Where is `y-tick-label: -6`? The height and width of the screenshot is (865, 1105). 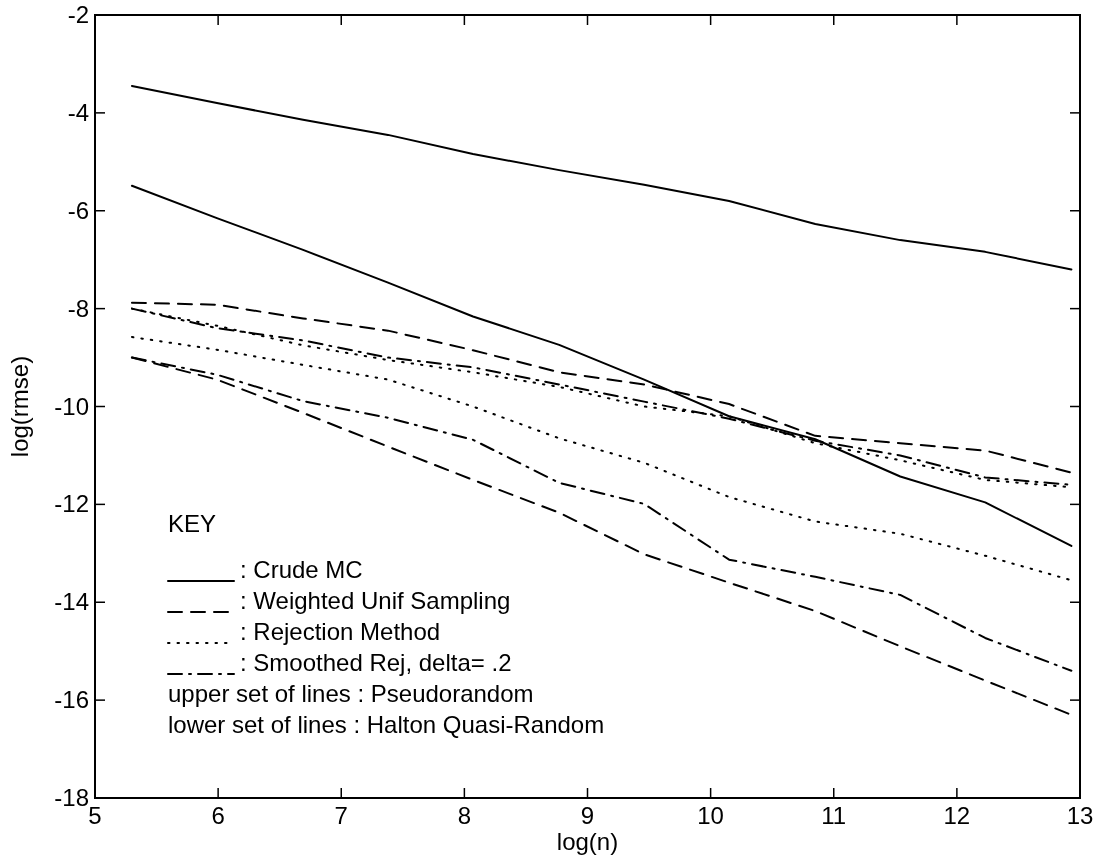 y-tick-label: -6 is located at coordinates (78, 210).